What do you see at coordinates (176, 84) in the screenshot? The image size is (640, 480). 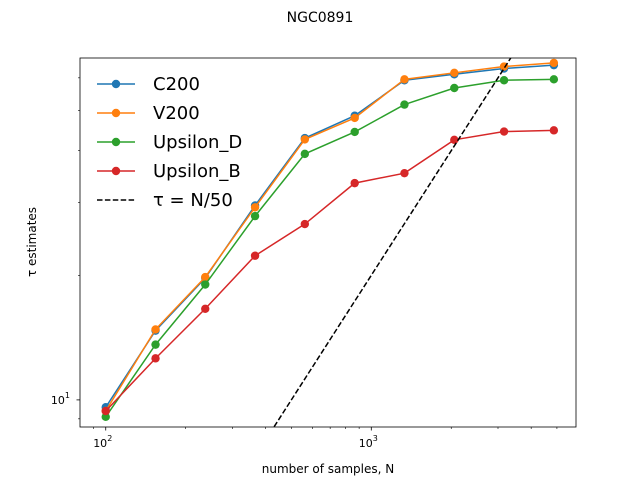 I see `legend-label-0: C200` at bounding box center [176, 84].